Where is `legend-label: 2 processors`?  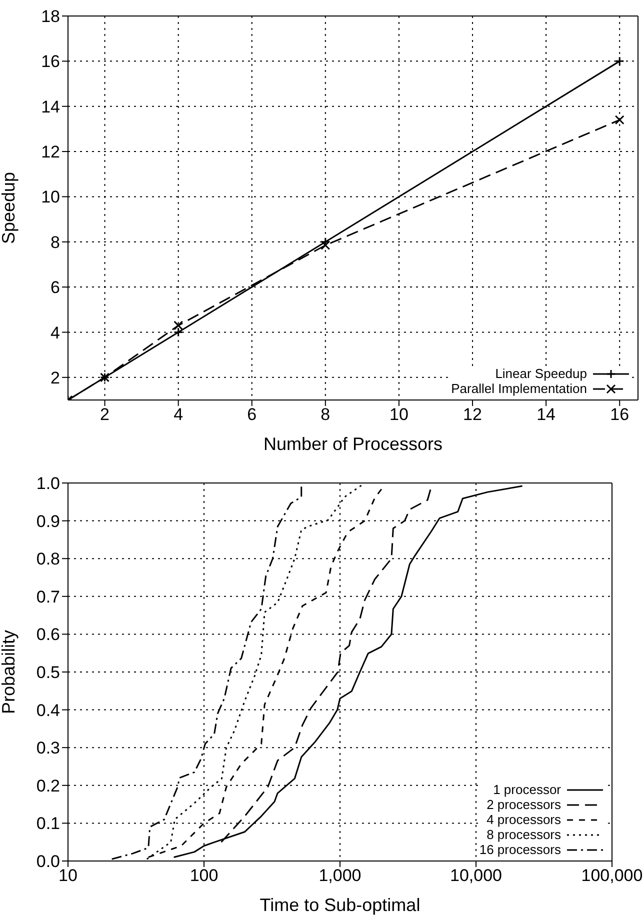
legend-label: 2 processors is located at coordinates (523, 804).